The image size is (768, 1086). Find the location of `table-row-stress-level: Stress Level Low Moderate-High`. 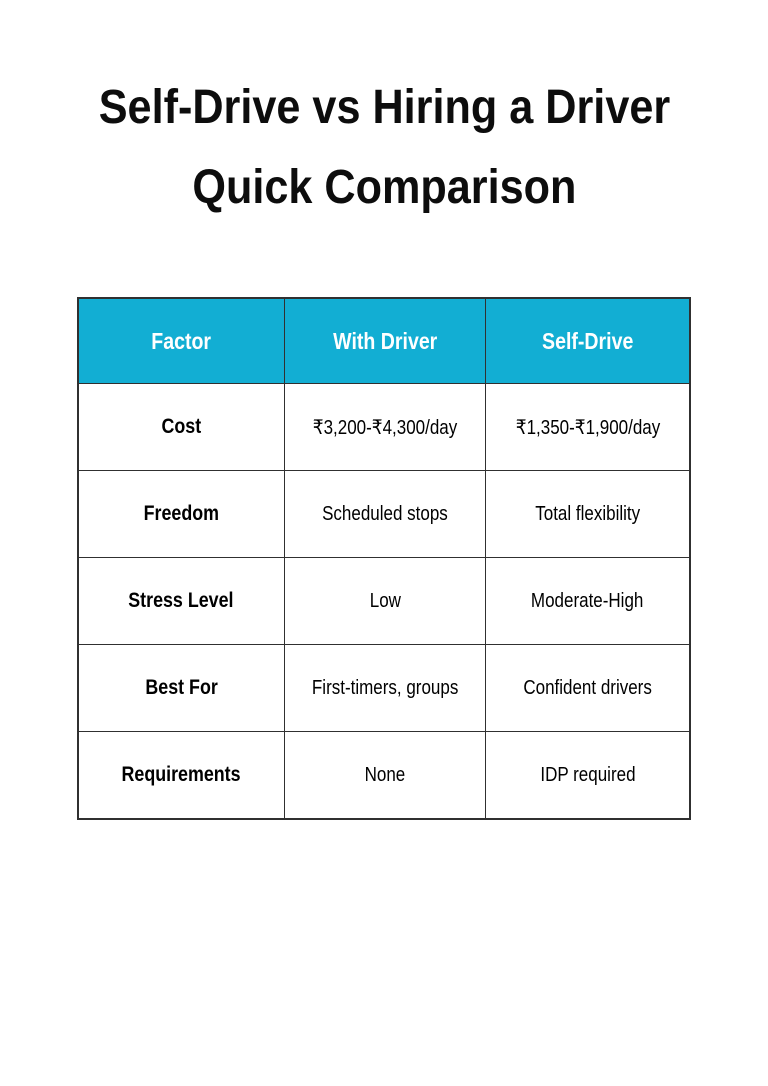

table-row-stress-level: Stress Level Low Moderate-High is located at coordinates (384, 601).